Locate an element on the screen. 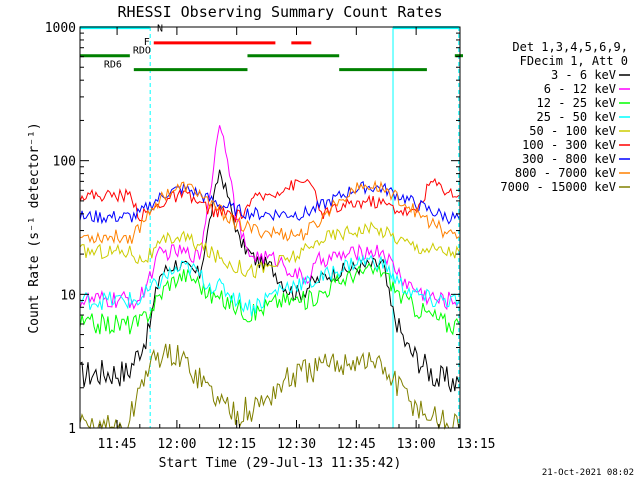 Image resolution: width=640 pixels, height=480 pixels. series-line-7000-15000-kev is located at coordinates (269, 386).